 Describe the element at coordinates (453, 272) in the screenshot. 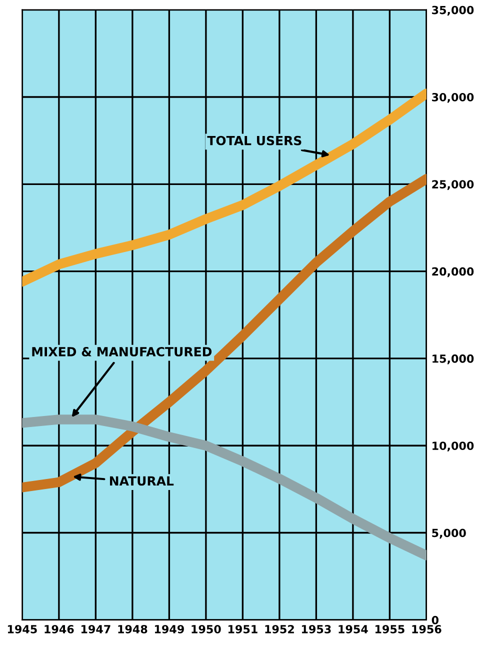

I see `y-tick-label: 20,000` at that location.